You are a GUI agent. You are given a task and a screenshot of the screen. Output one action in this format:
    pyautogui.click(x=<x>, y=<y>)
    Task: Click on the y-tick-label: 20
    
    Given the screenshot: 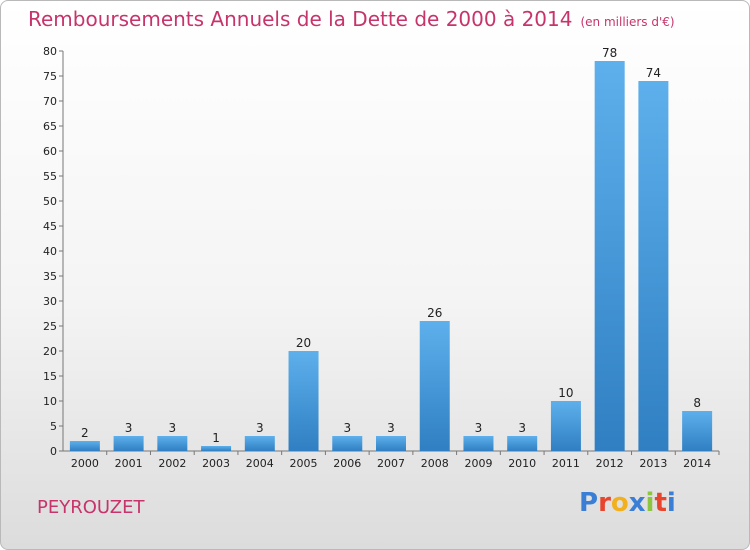 What is the action you would take?
    pyautogui.click(x=50, y=351)
    